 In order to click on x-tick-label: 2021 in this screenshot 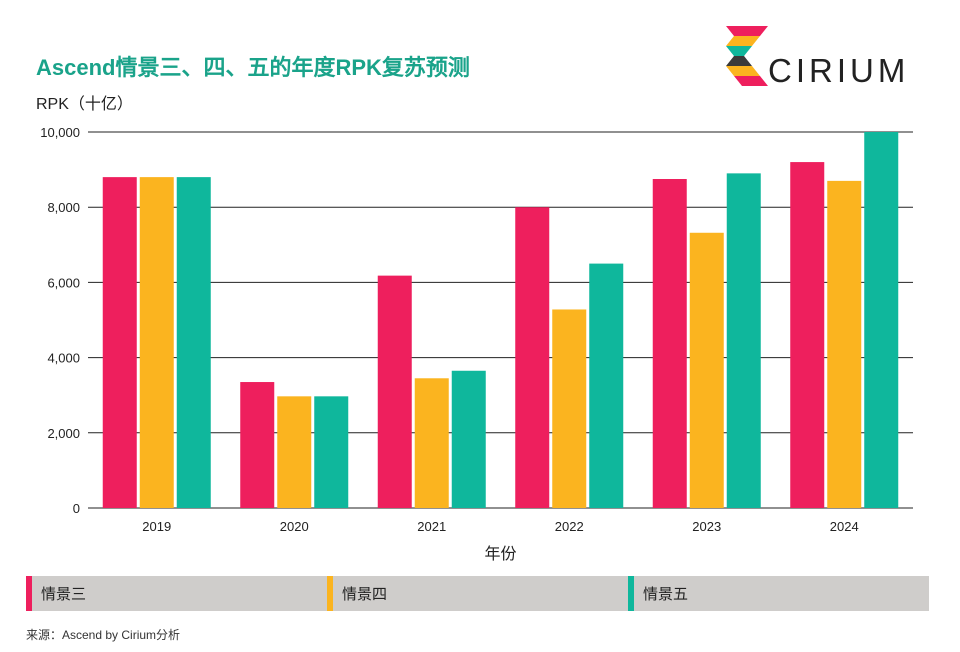, I will do `click(431, 526)`.